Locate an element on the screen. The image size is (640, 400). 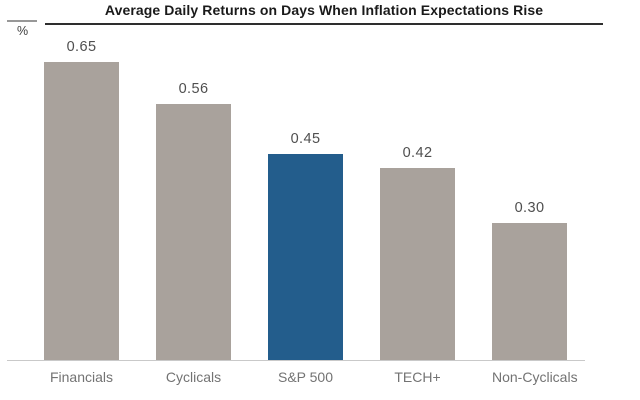
y-axis-unit-tick-line is located at coordinates (22, 21).